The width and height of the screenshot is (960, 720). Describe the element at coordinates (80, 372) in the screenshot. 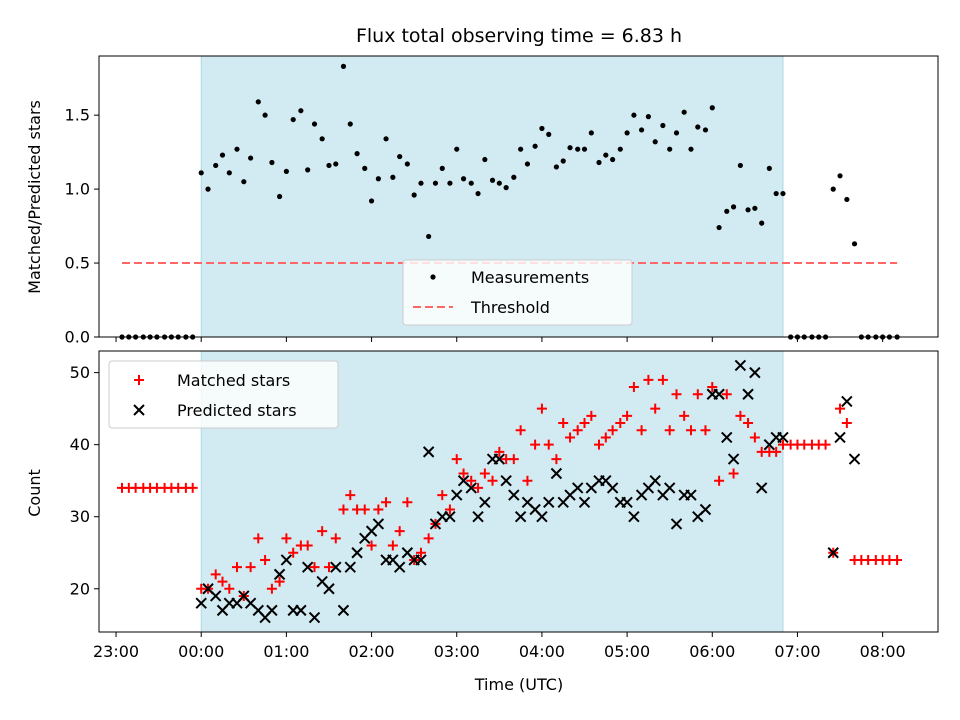

I see `bottom-y-tick-label: 50` at that location.